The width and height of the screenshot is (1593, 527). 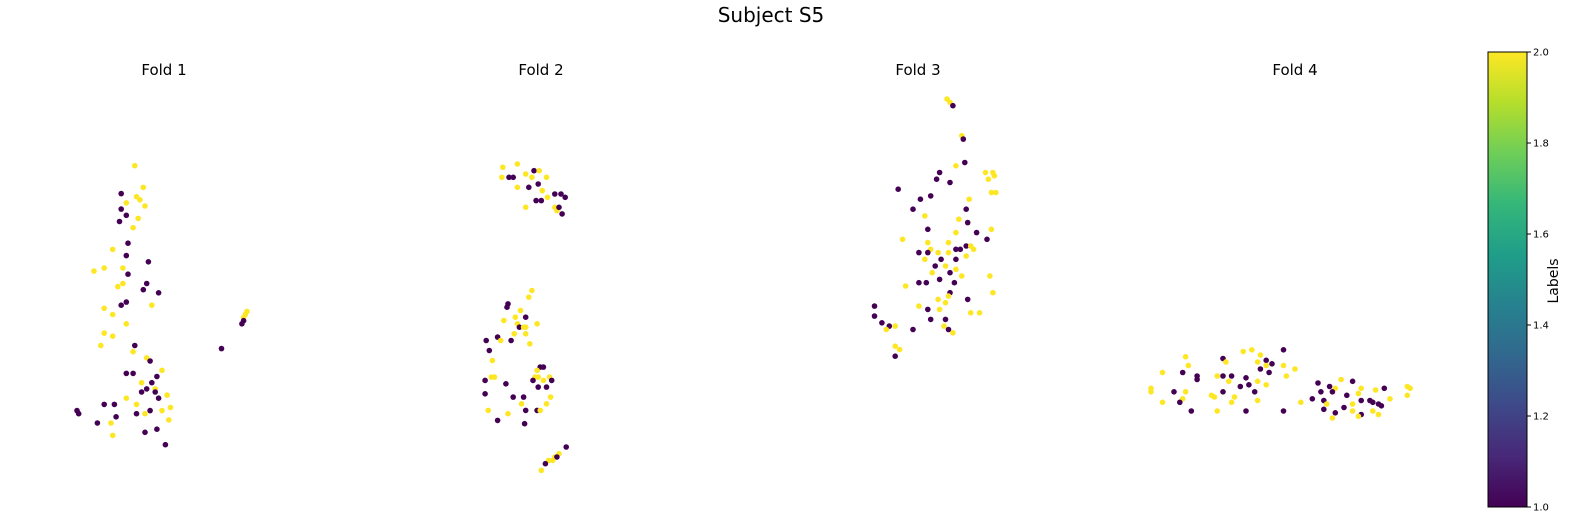 I want to click on colorbar-tick-label: 1.2, so click(x=1541, y=417).